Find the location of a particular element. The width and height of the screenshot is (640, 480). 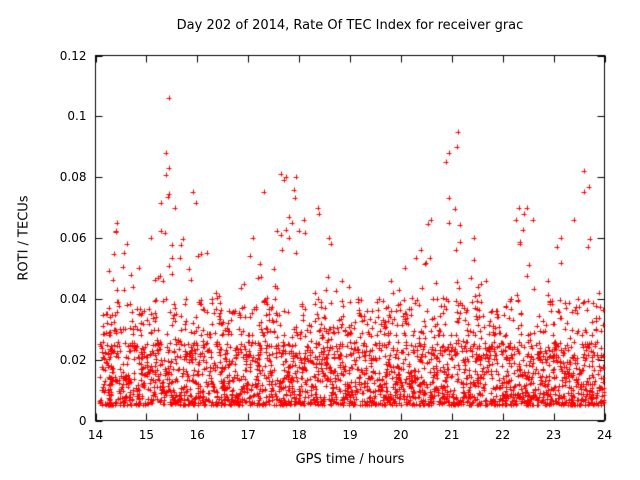

y-tick-label: 0.02 is located at coordinates (73, 359).